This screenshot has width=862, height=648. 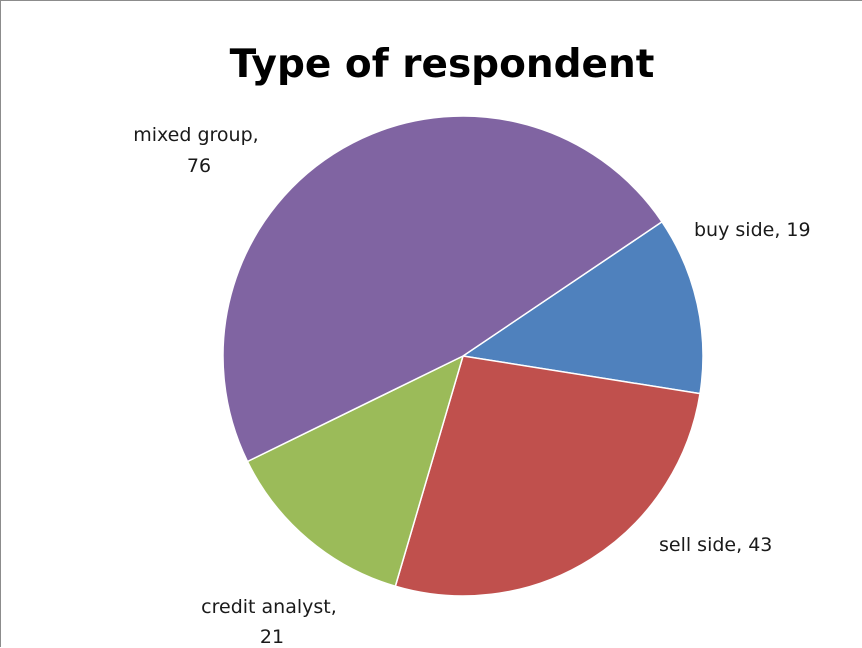 What do you see at coordinates (199, 166) in the screenshot?
I see `data-label-mixed-group-value: 76` at bounding box center [199, 166].